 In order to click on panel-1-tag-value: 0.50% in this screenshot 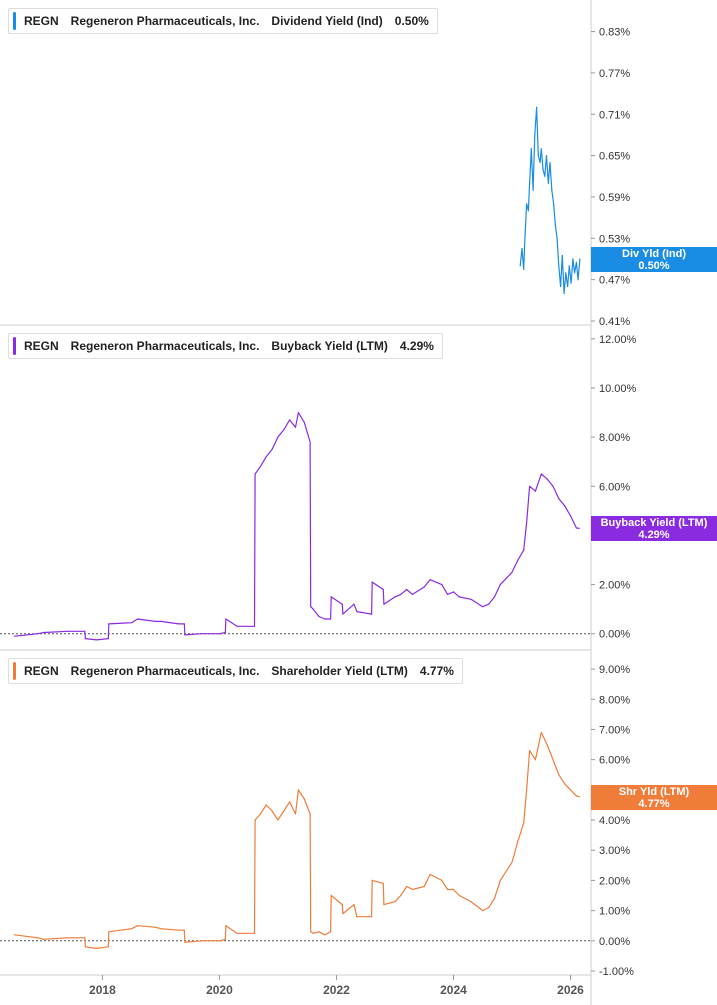, I will do `click(654, 265)`.